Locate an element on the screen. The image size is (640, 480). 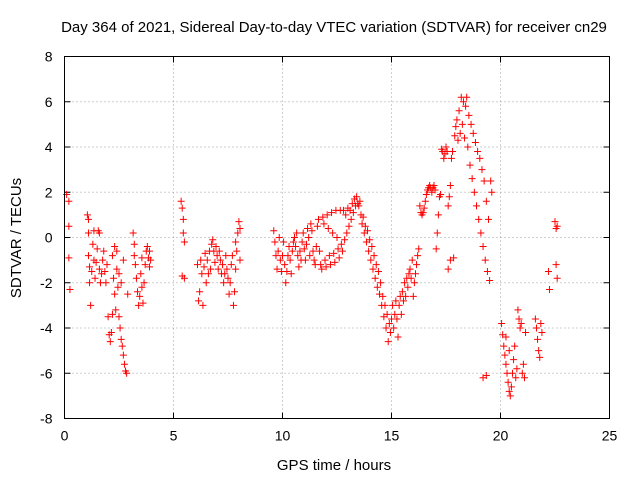
y-tick-label: 6 is located at coordinates (49, 102).